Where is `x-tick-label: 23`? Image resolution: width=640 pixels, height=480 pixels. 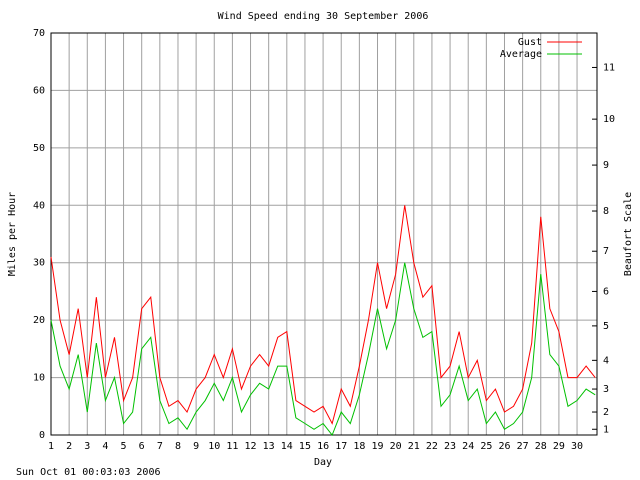 x-tick-label: 23 is located at coordinates (450, 446).